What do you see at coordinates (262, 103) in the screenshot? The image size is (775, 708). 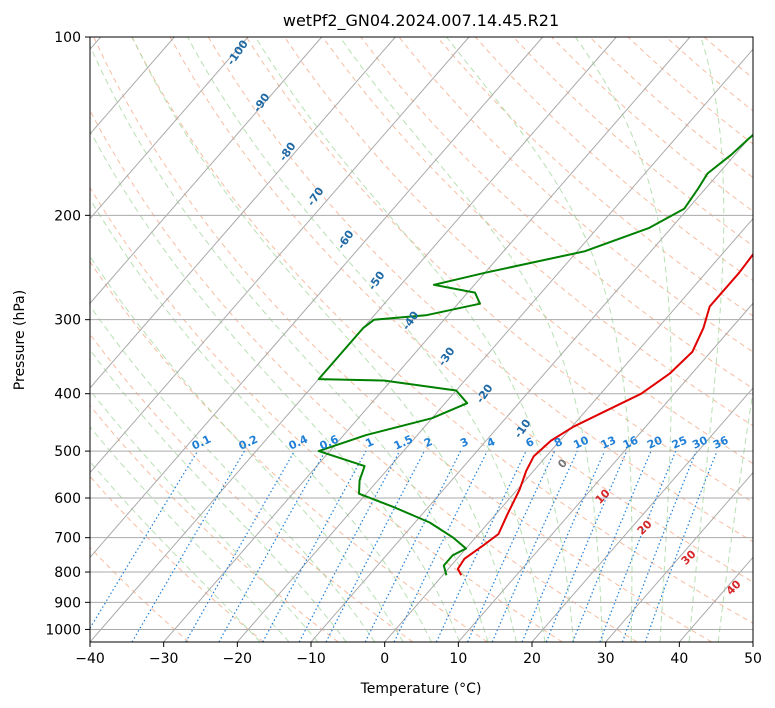 I see `dry-adiabat-label: -90` at bounding box center [262, 103].